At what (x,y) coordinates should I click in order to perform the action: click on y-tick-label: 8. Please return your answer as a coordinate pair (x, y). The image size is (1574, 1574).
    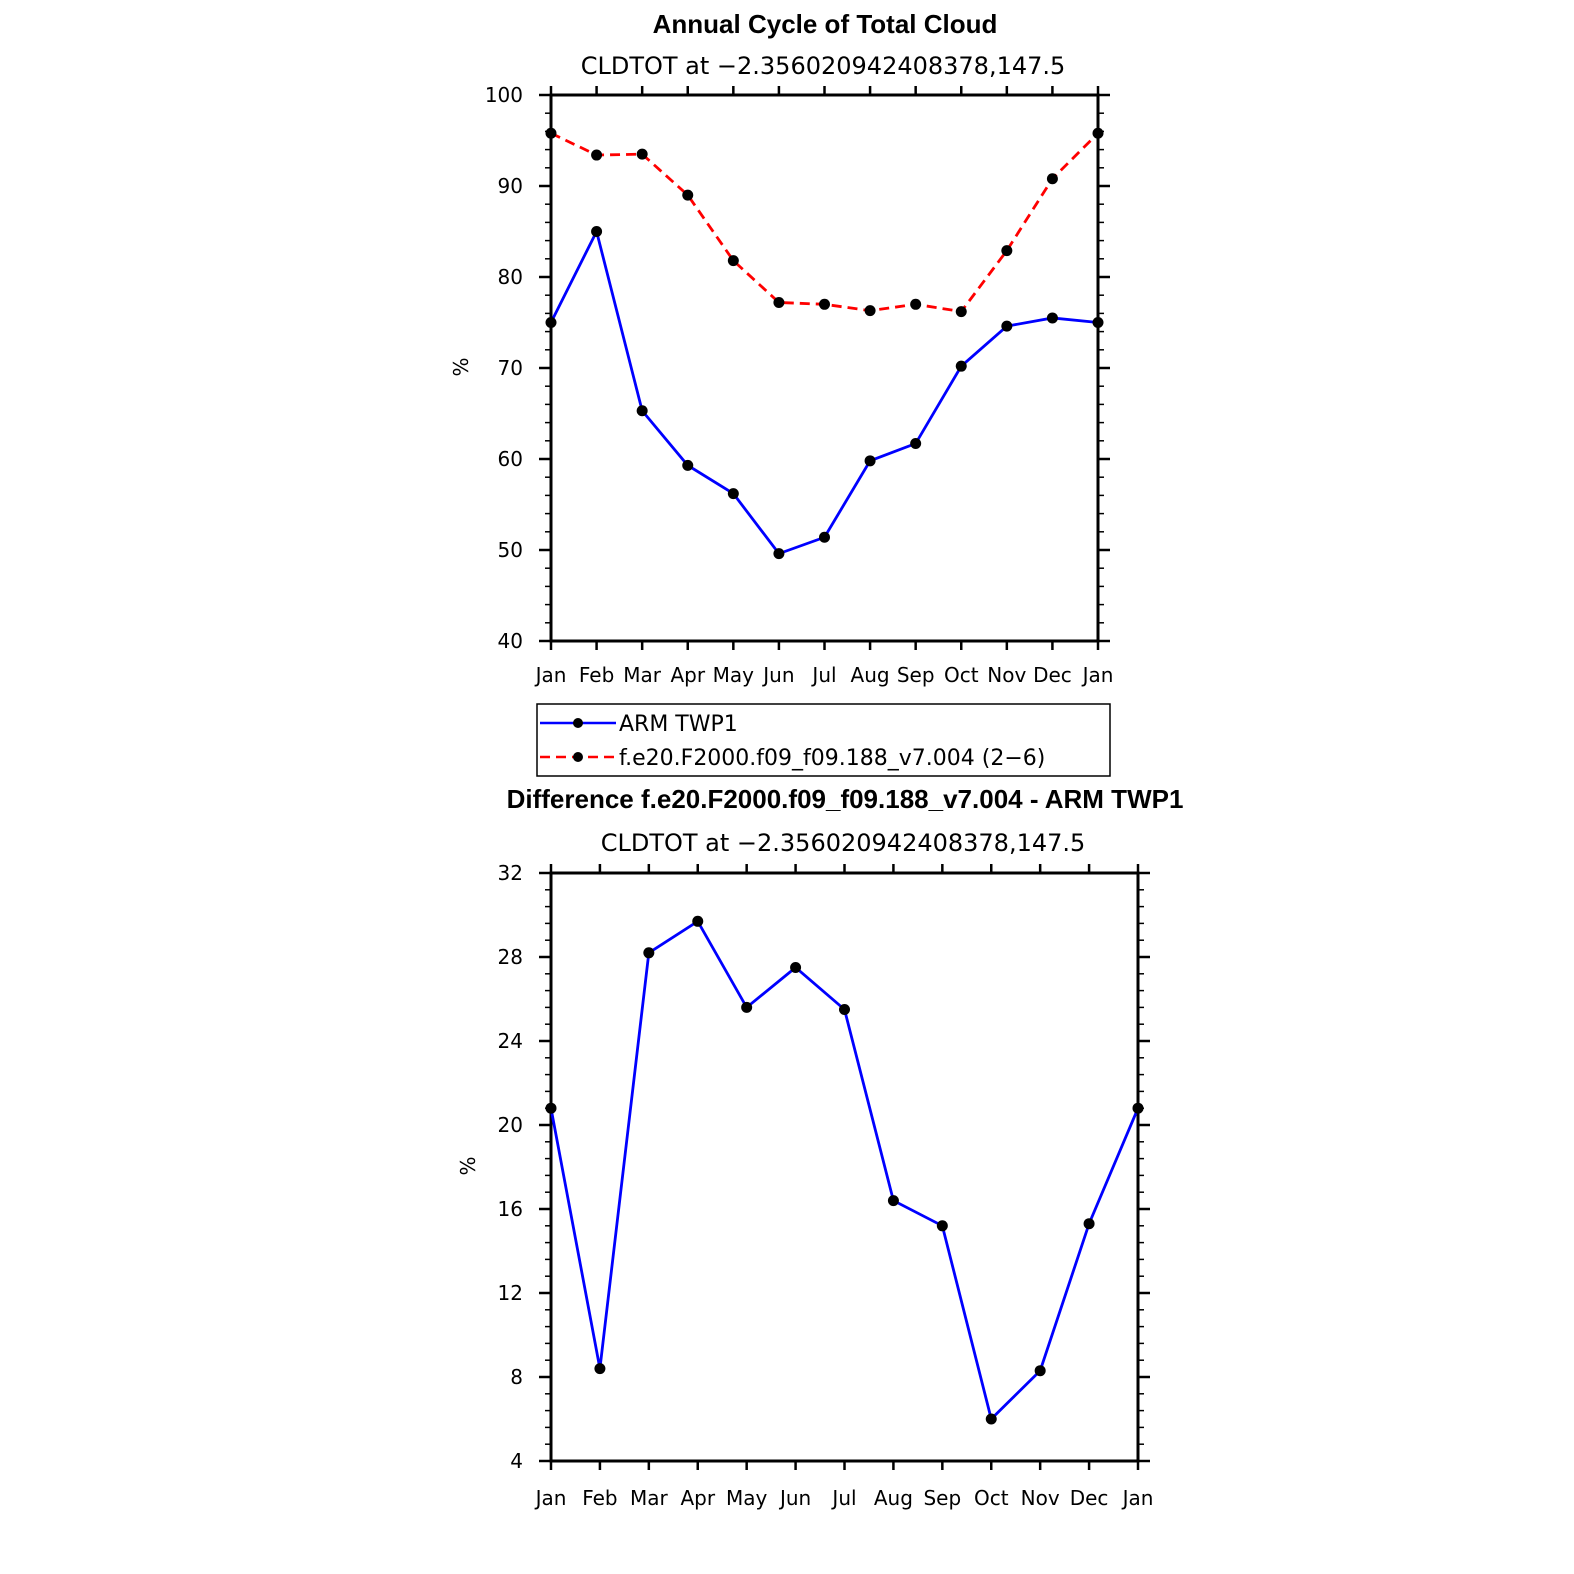
    Looking at the image, I should click on (516, 1377).